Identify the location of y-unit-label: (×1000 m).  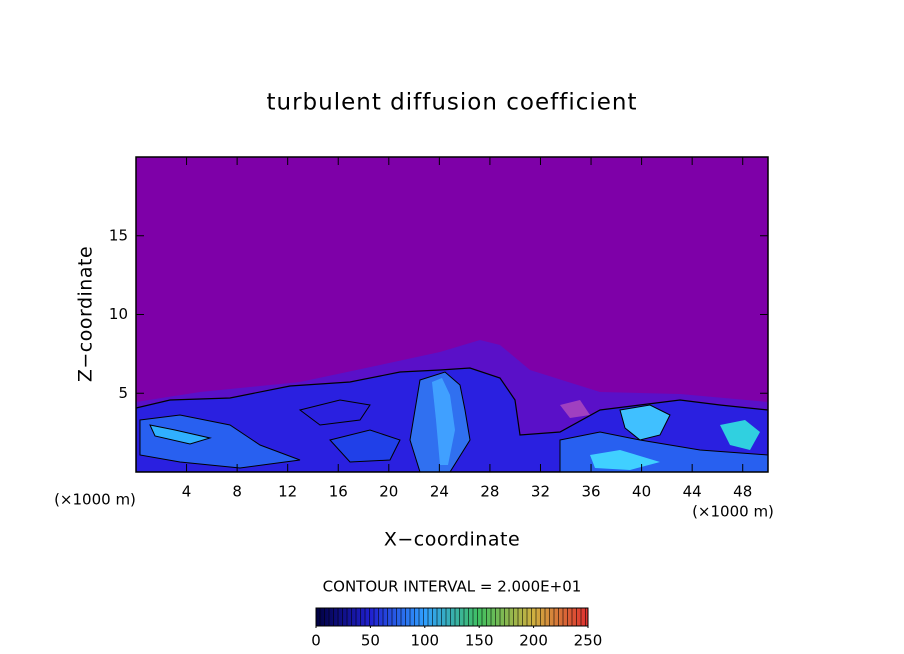
(95, 500).